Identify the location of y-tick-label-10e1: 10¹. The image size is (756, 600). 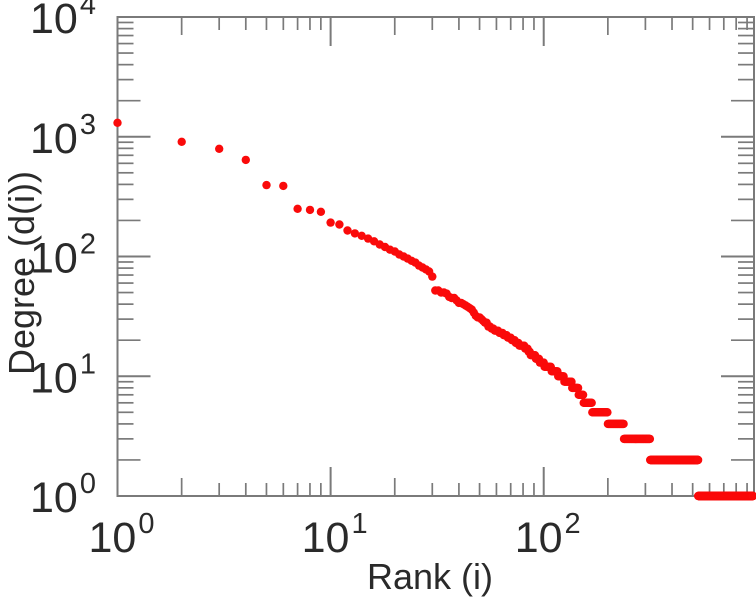
(63, 375).